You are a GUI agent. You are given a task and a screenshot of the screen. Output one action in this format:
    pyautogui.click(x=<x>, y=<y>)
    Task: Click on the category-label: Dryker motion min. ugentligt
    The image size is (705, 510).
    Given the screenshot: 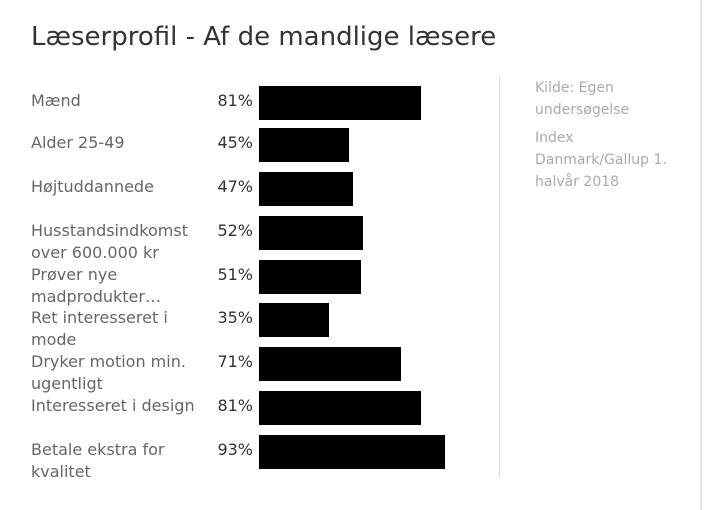 What is the action you would take?
    pyautogui.click(x=108, y=372)
    